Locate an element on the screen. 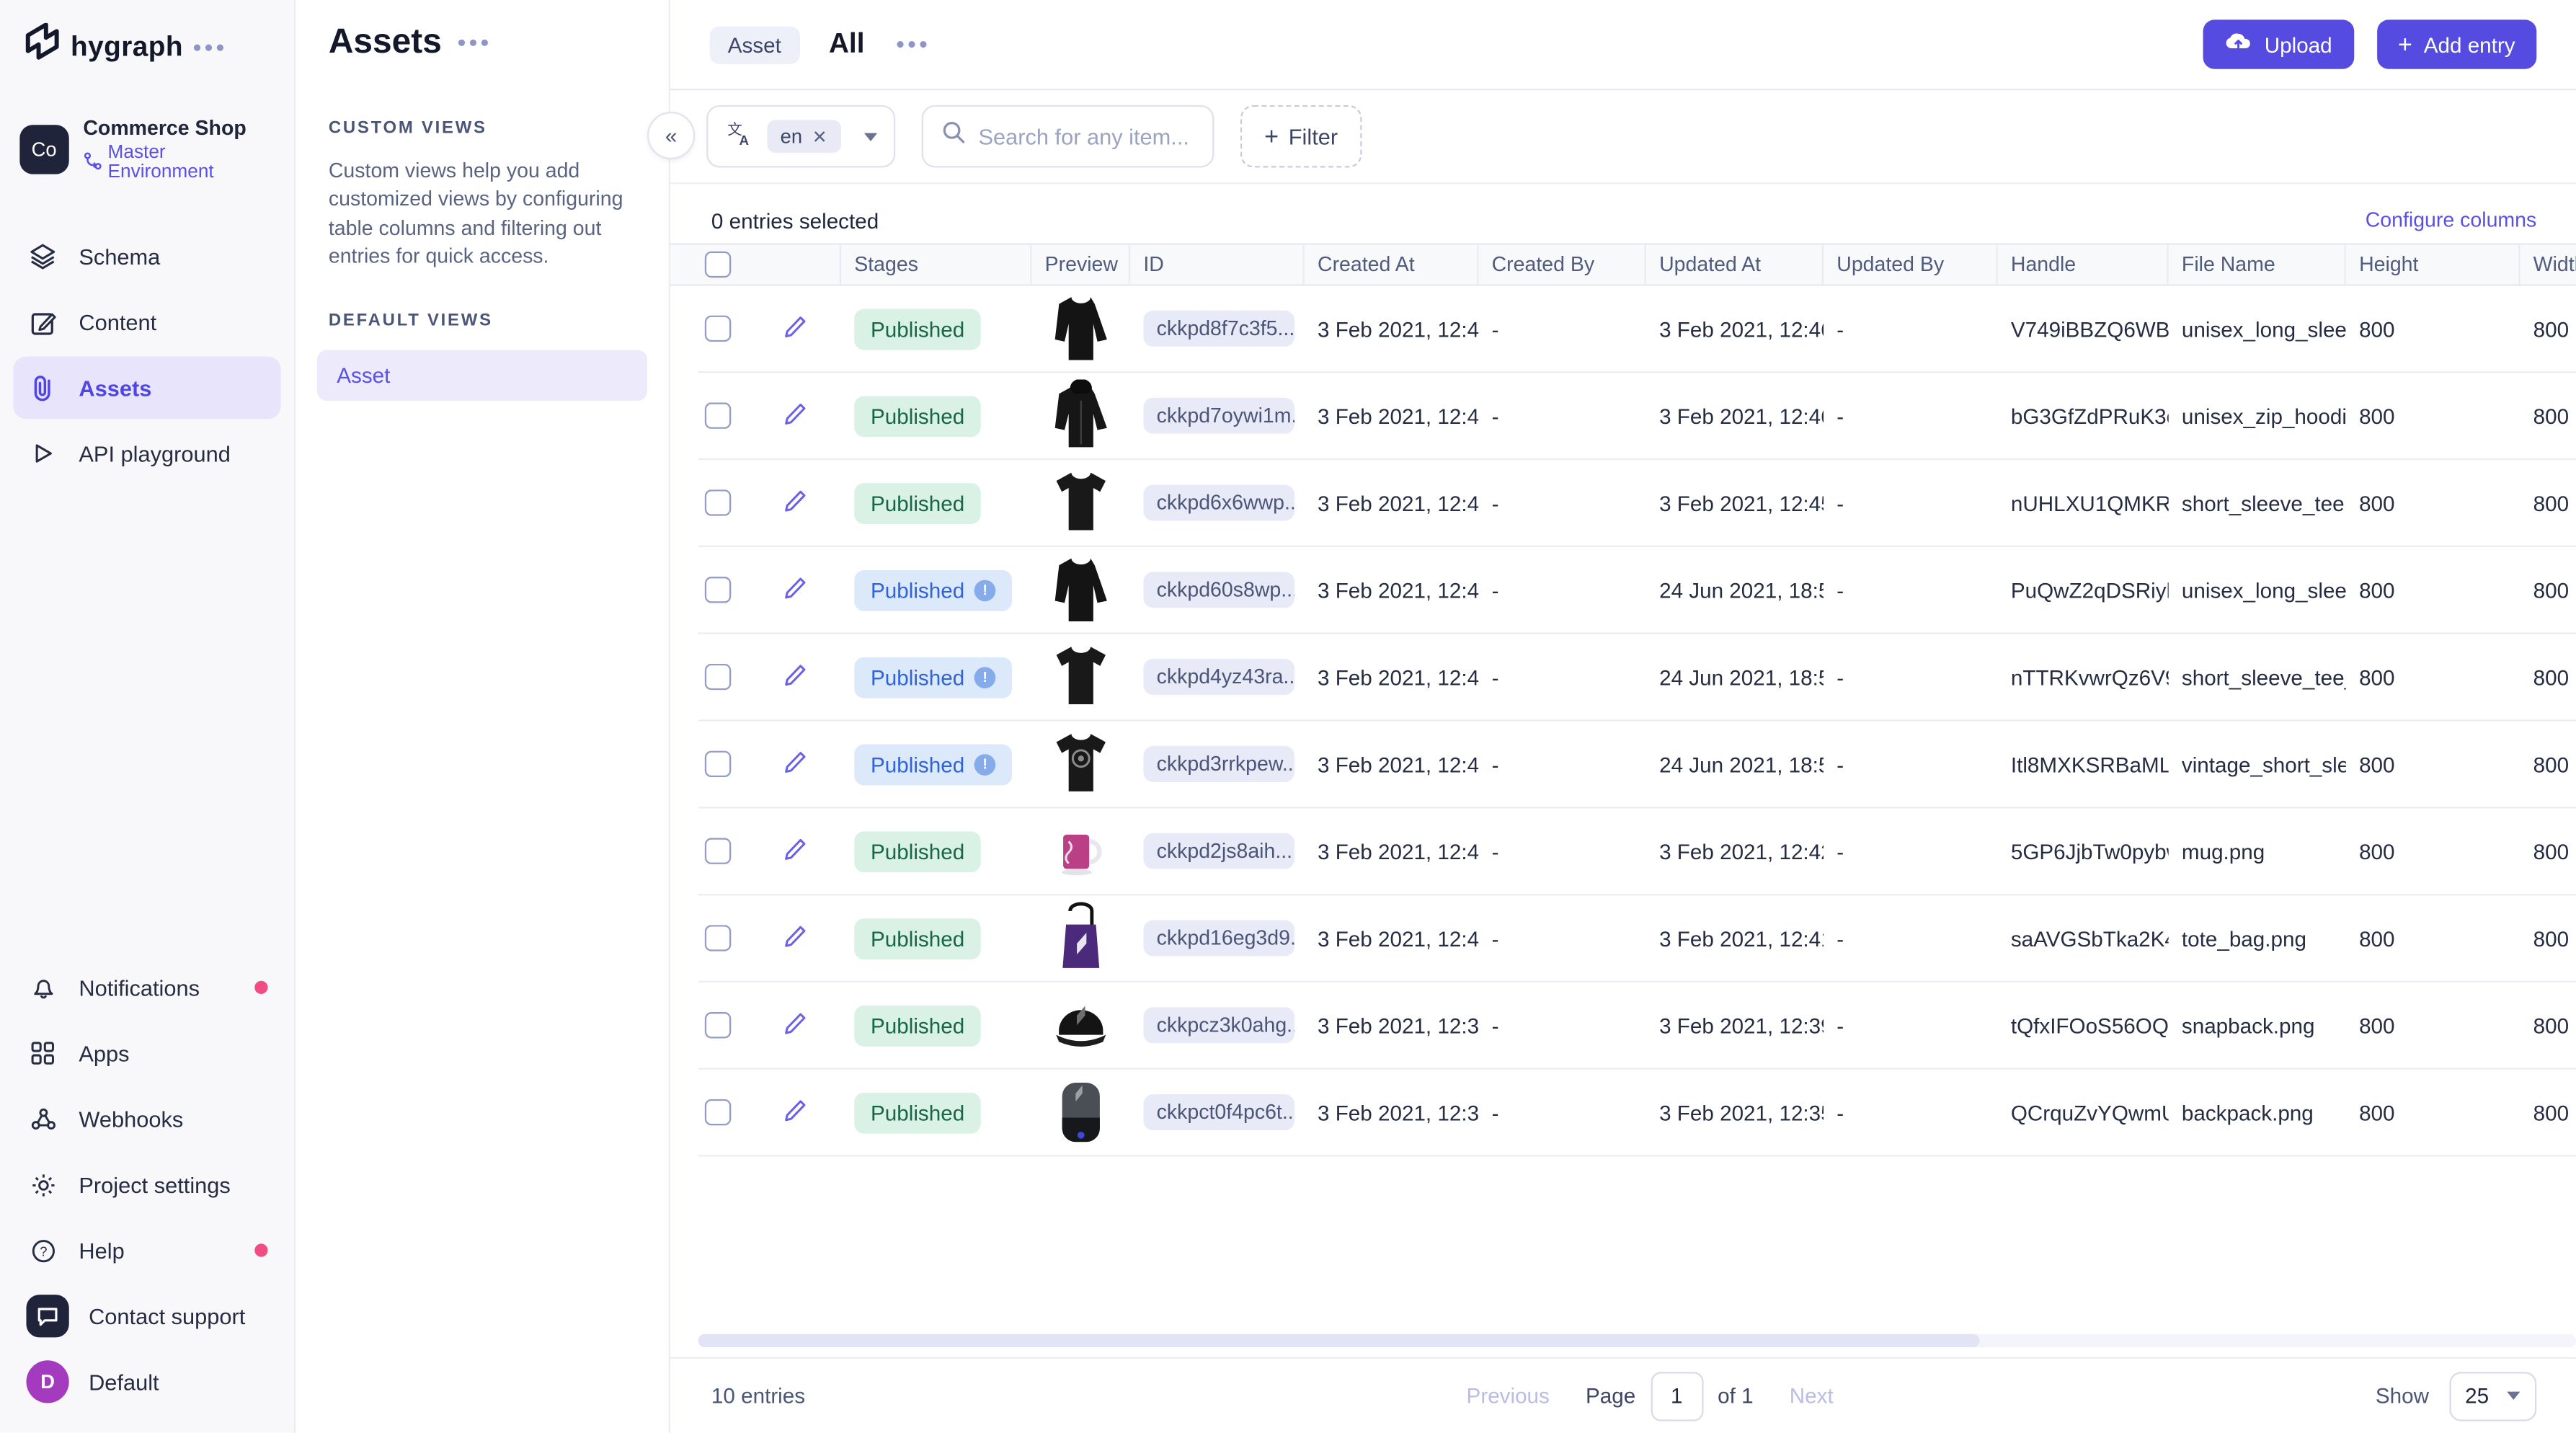 The height and width of the screenshot is (1433, 2576). select-all-checkbox is located at coordinates (718, 264).